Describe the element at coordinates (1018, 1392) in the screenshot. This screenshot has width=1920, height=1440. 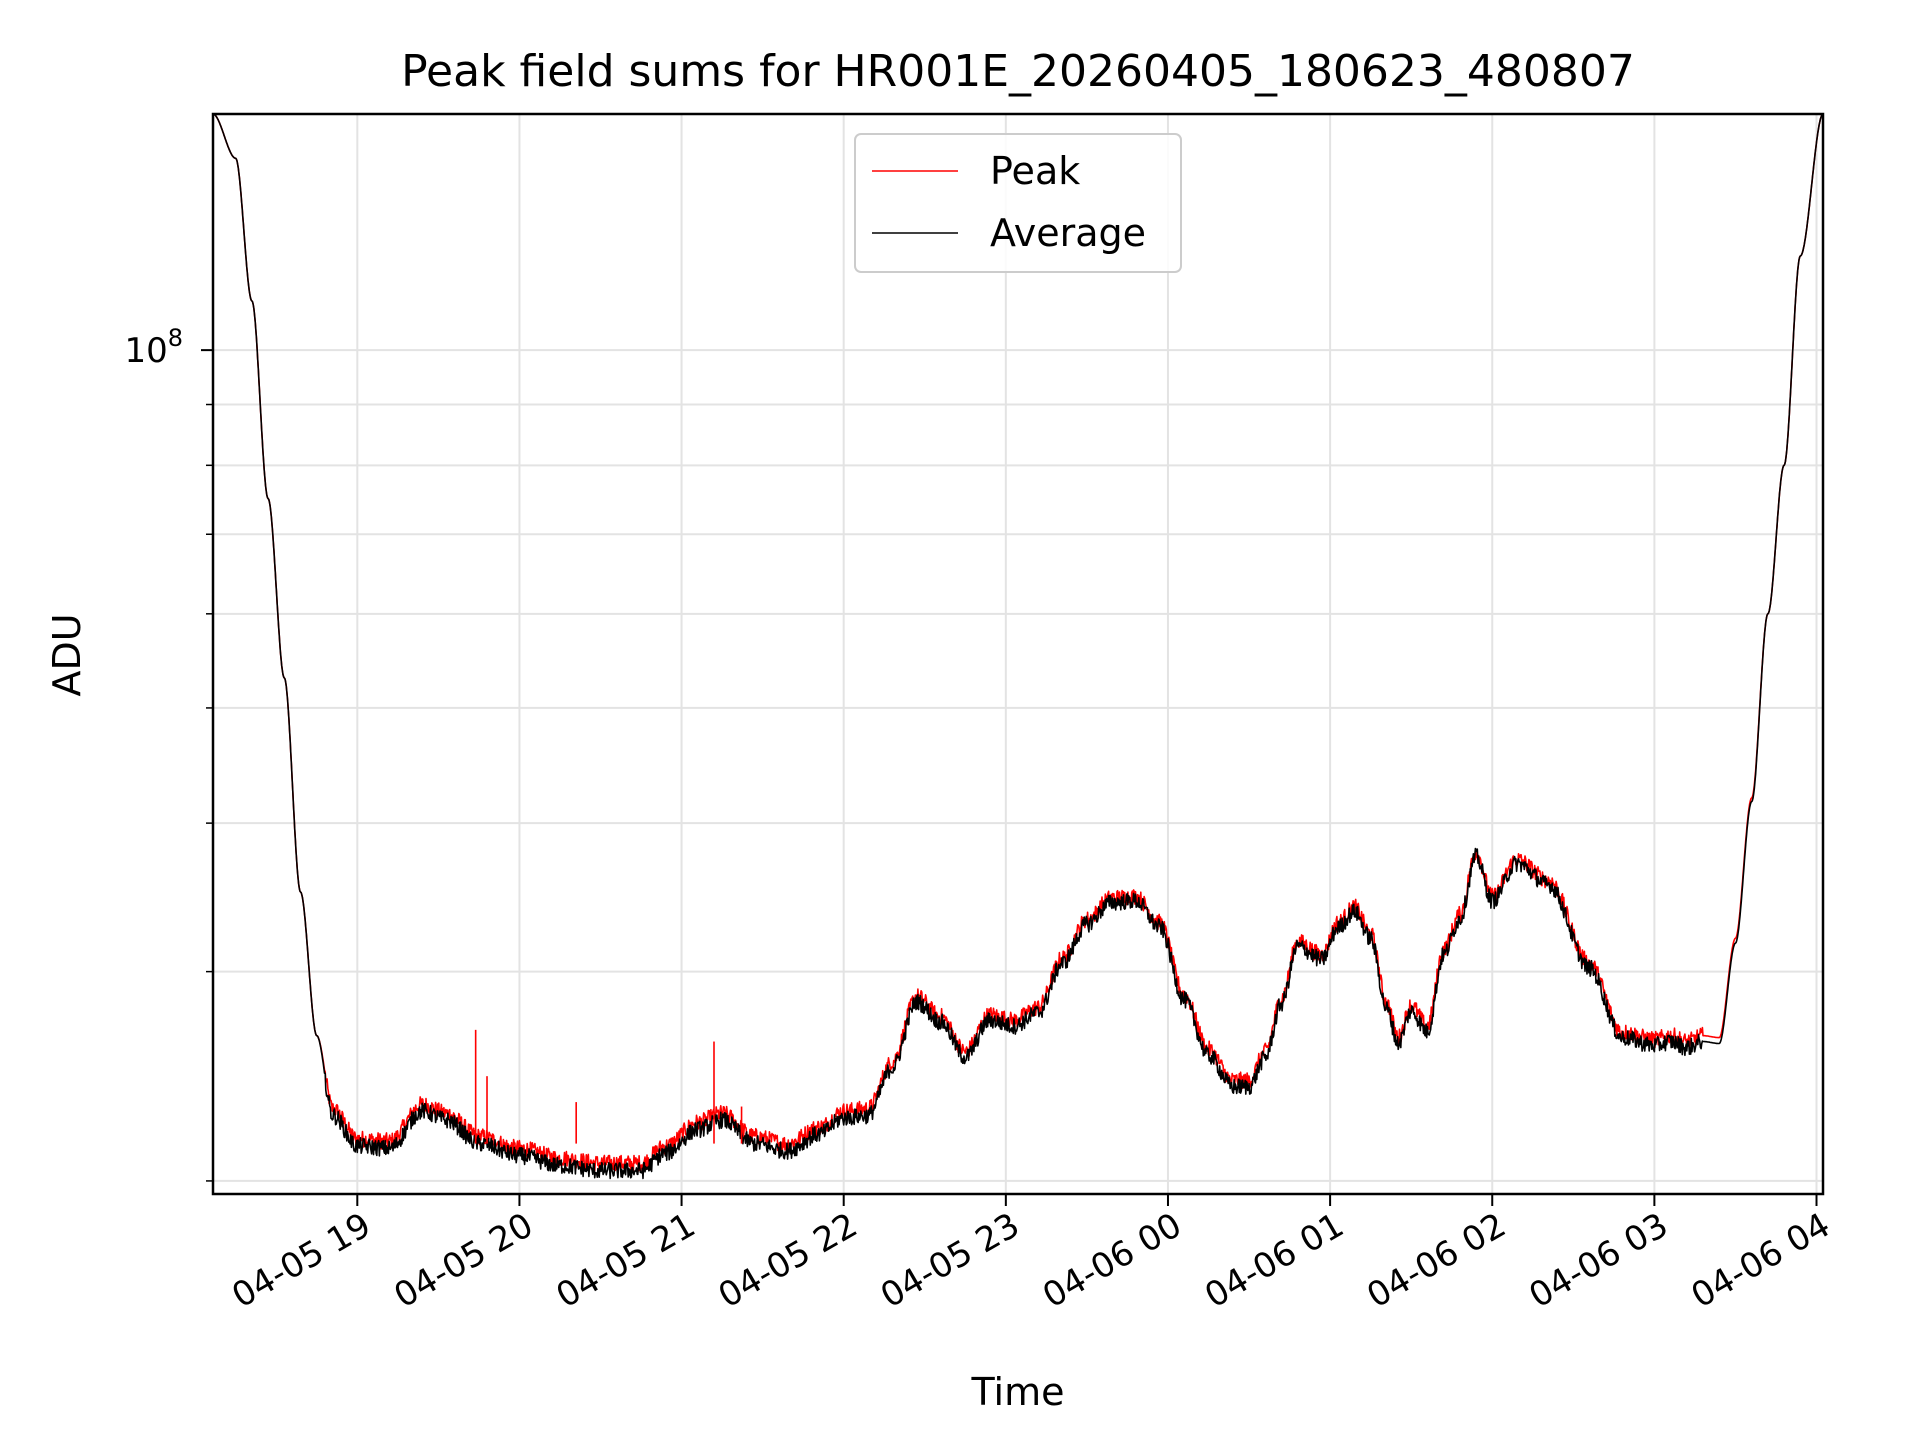
I see `x-axis-label: Time` at that location.